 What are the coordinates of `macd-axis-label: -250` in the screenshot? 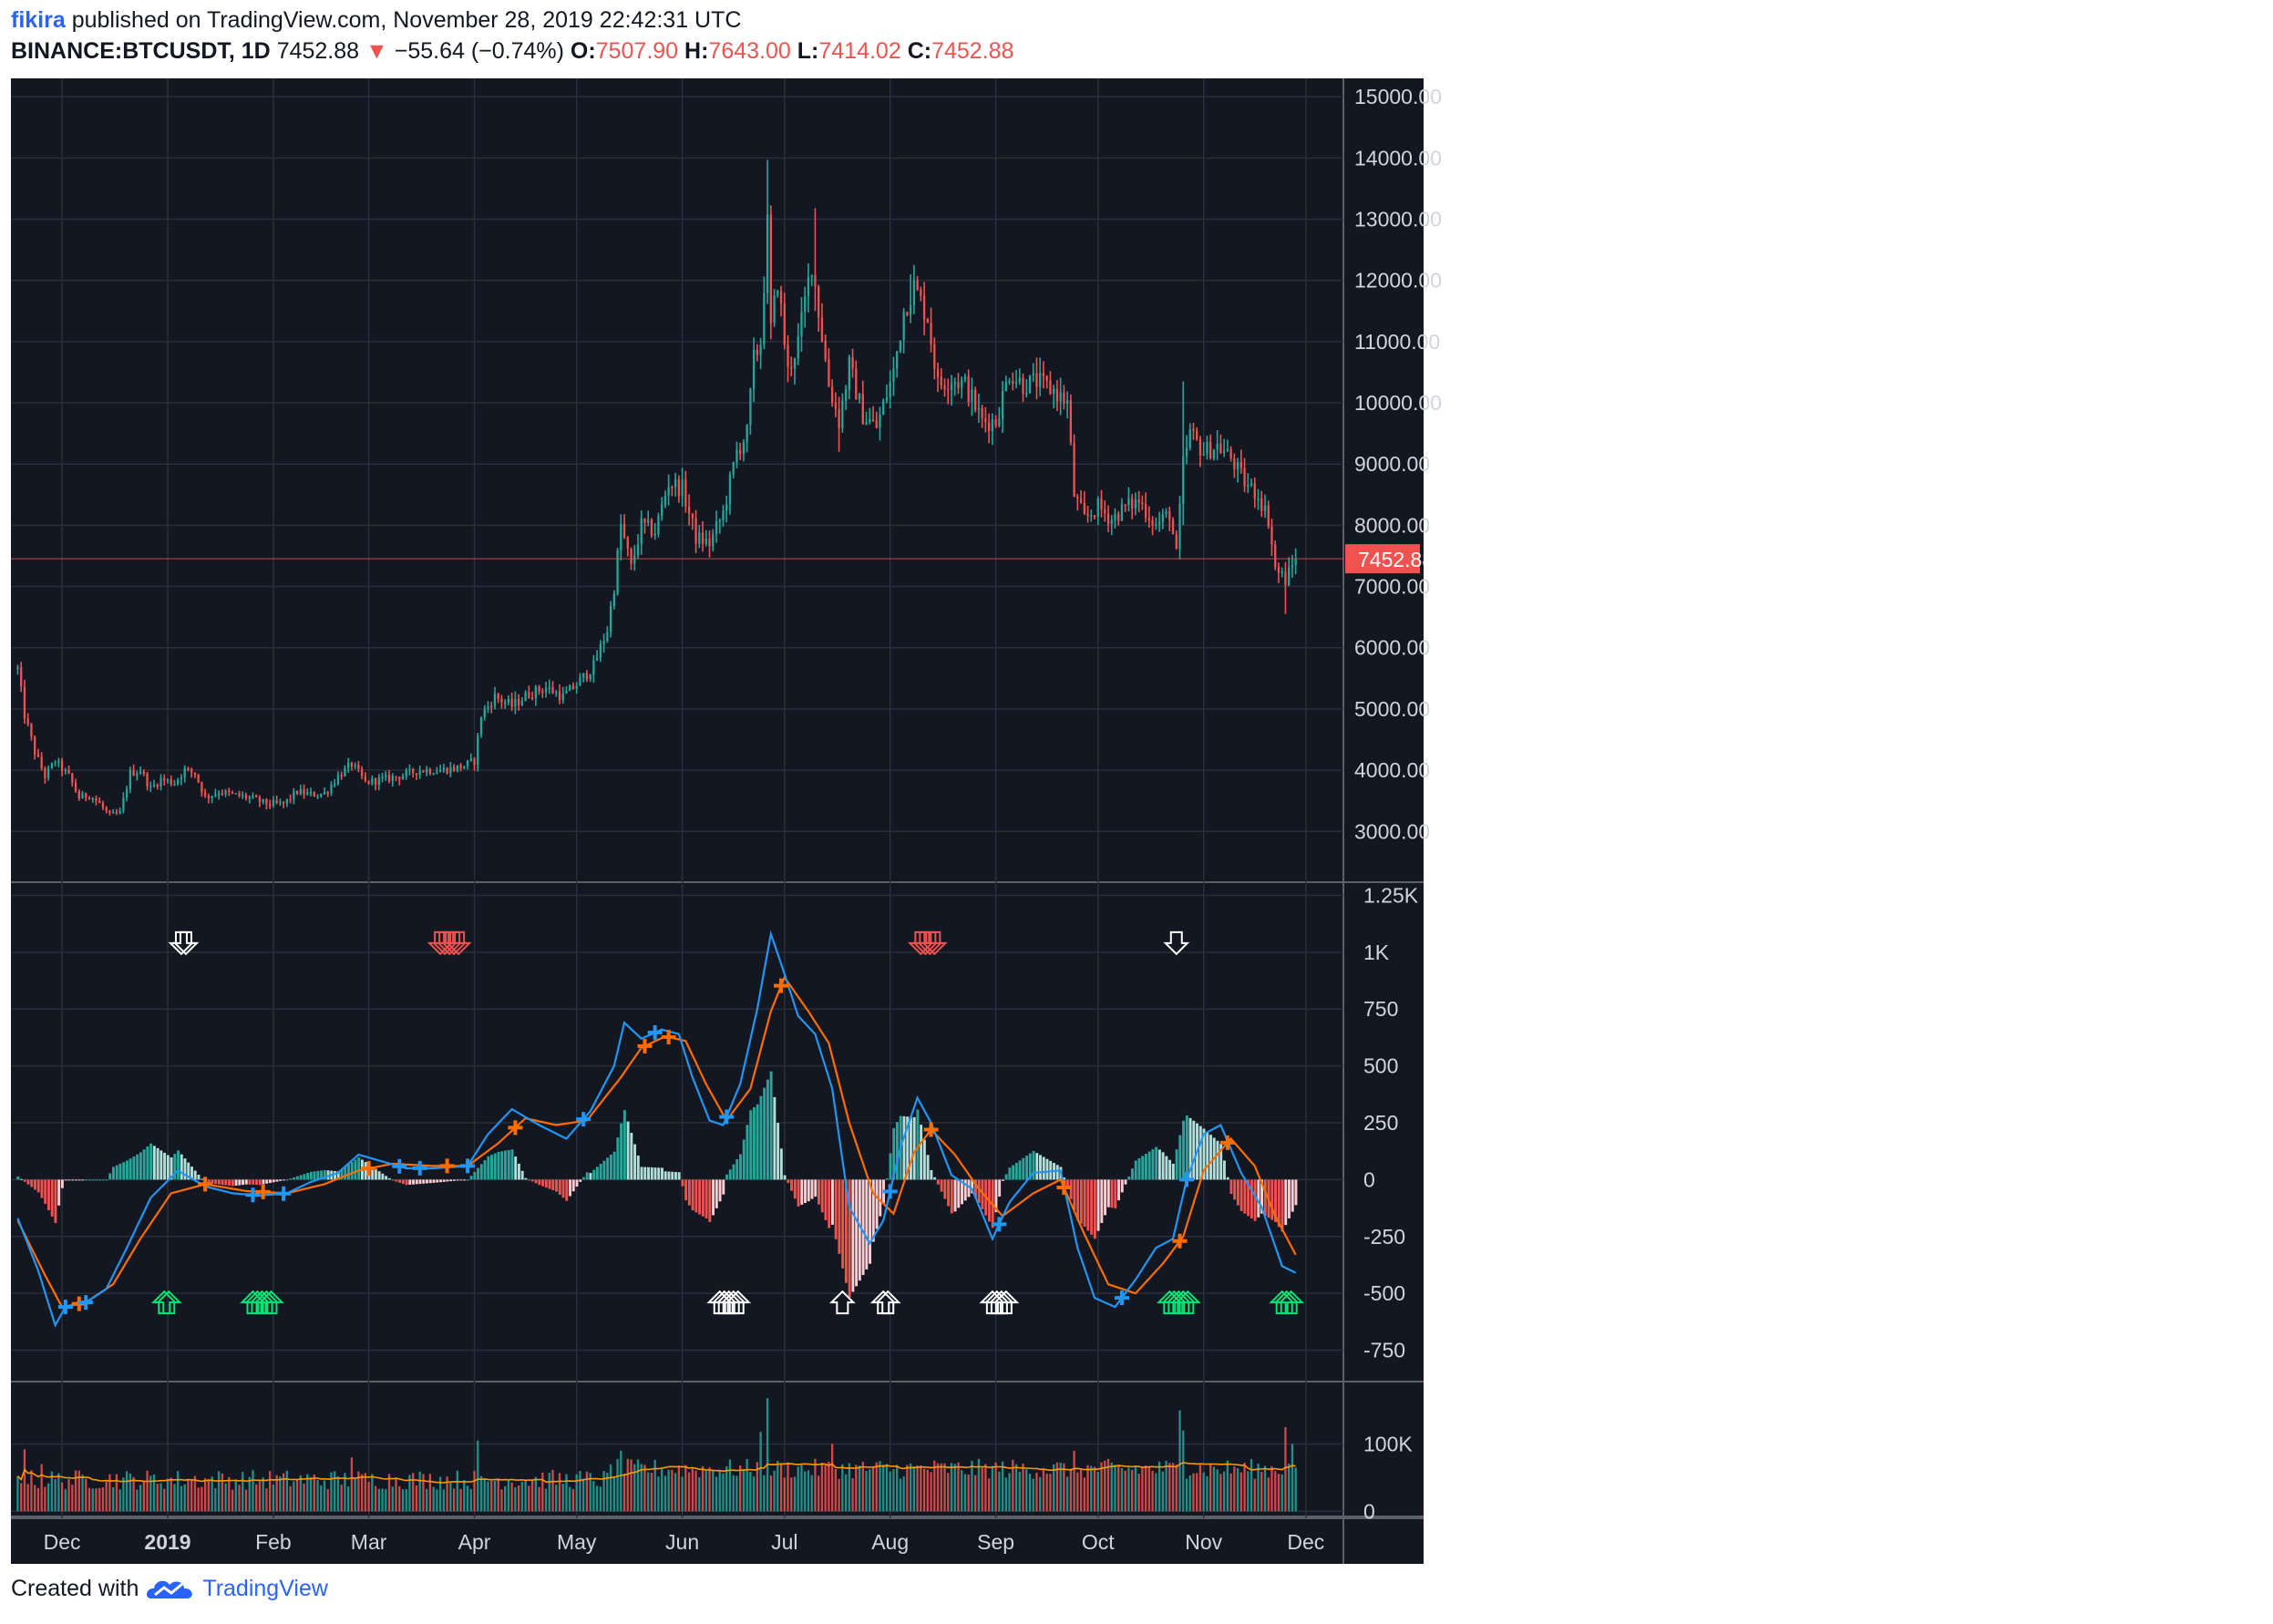 It's located at (1384, 1237).